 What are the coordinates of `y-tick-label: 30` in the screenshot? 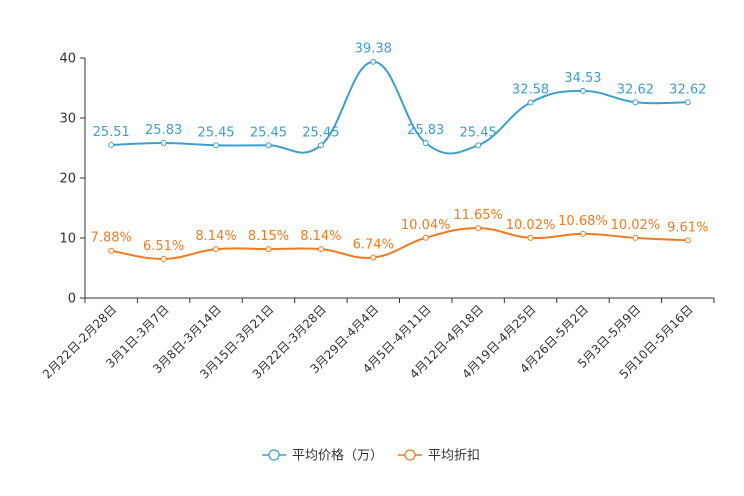 It's located at (67, 119).